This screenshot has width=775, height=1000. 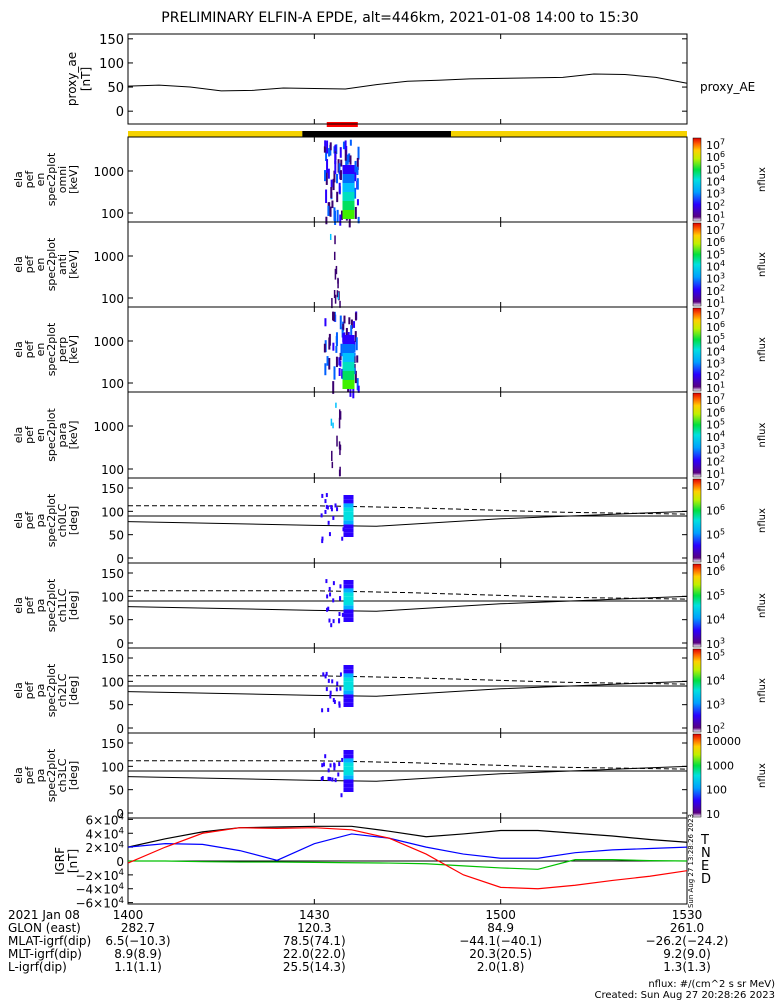 I want to click on ela_pef_en_spec2plot_perp-colorbar-tick: 102, so click(x=715, y=375).